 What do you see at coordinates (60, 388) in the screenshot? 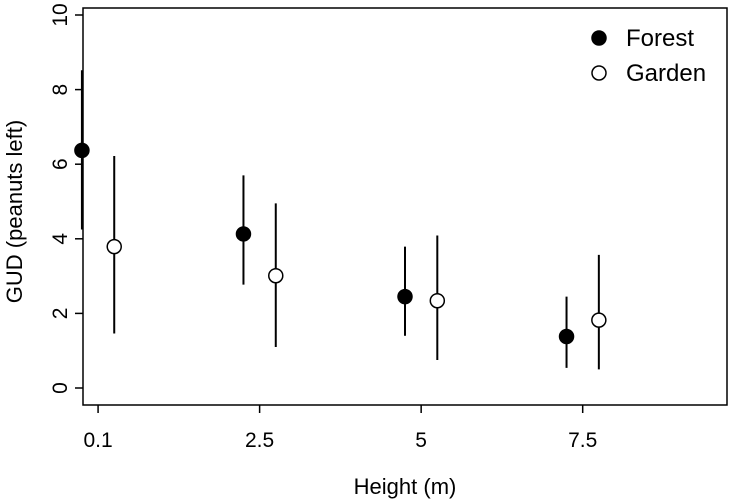
I see `y-tick-label: 0` at bounding box center [60, 388].